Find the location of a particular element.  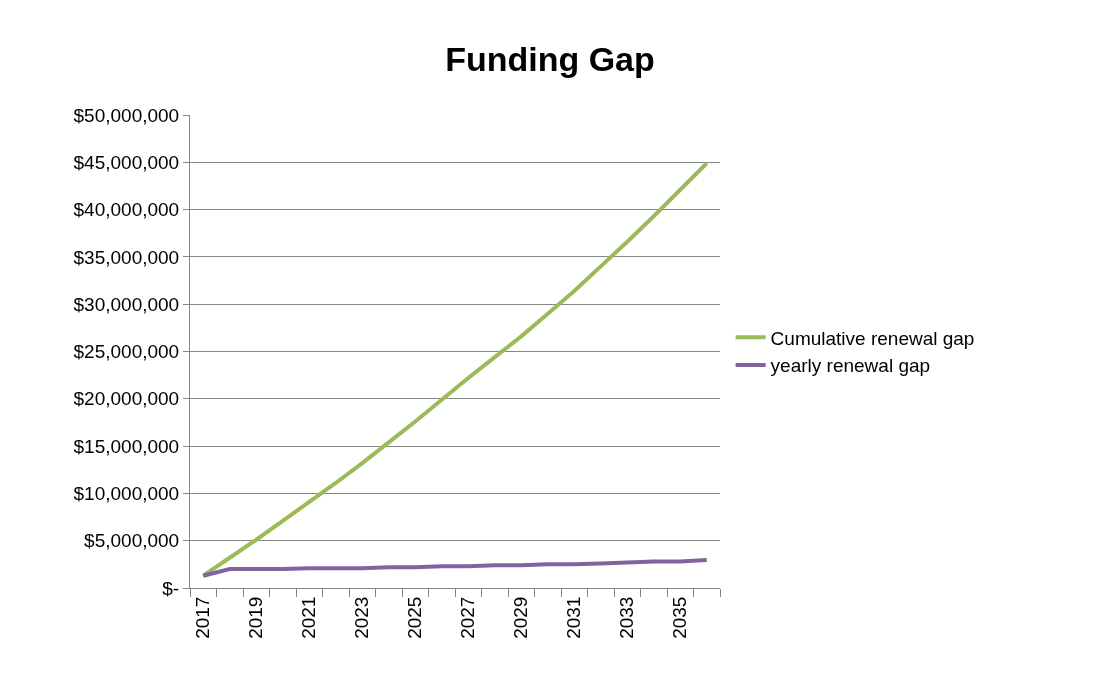

legend-label: yearly renewal gap is located at coordinates (850, 366).